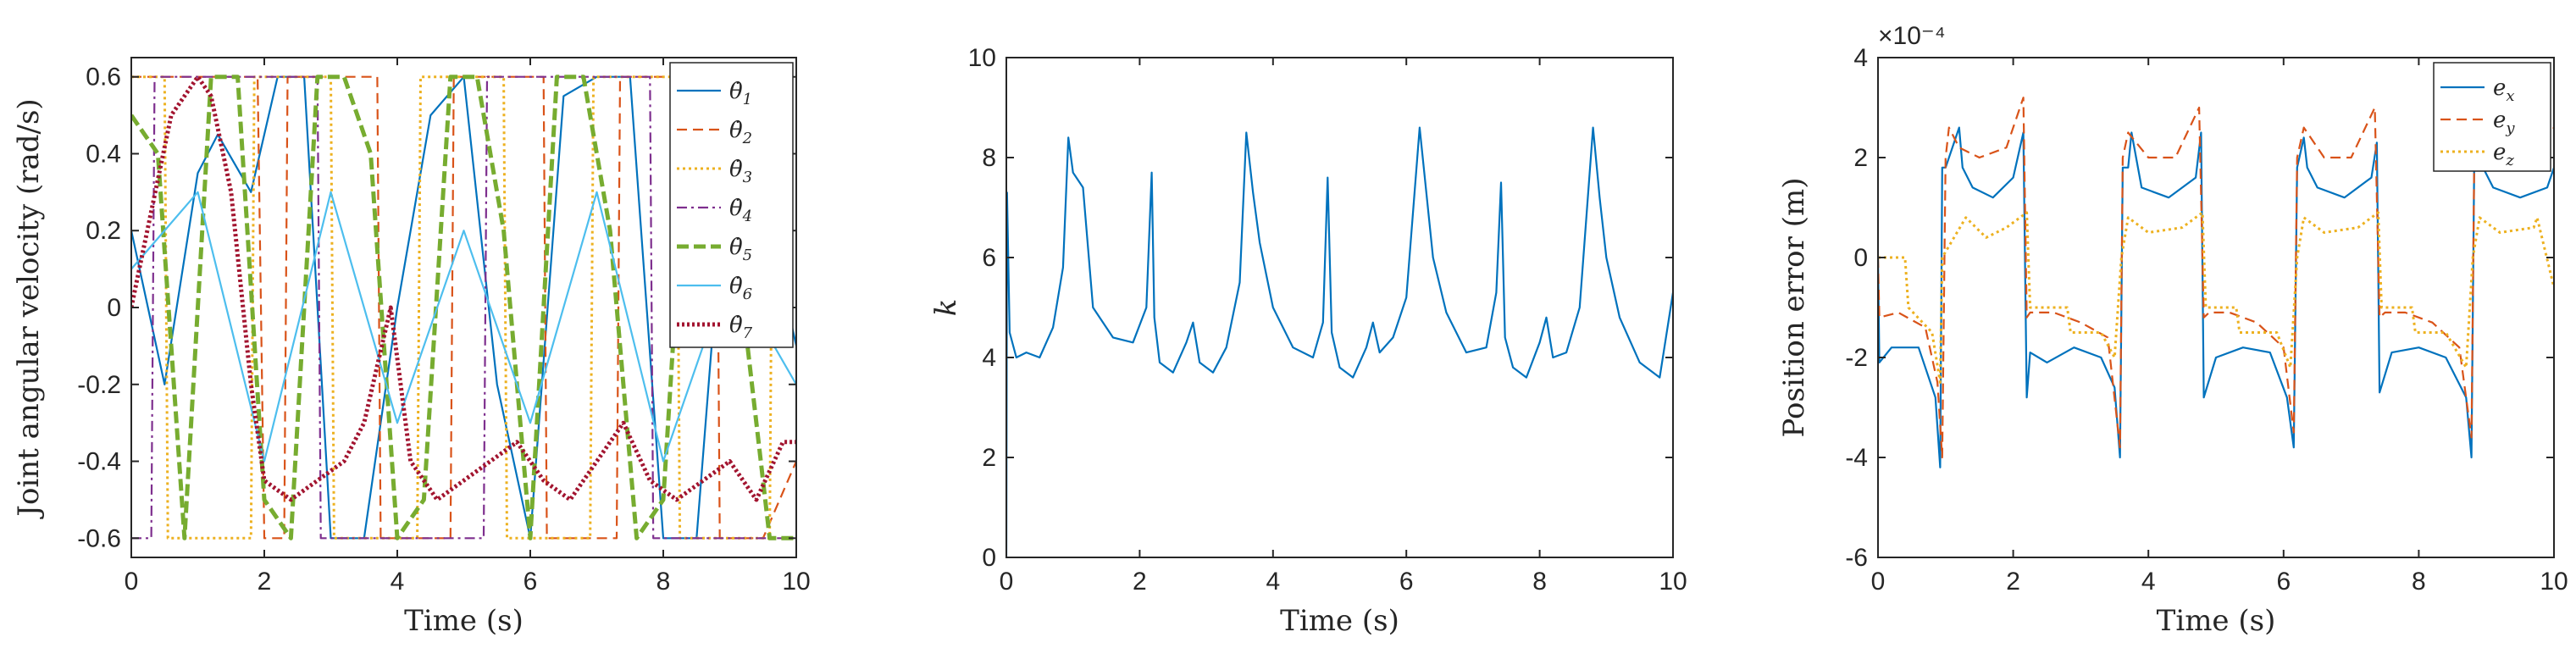  I want to click on plot-area, so click(2216, 282).